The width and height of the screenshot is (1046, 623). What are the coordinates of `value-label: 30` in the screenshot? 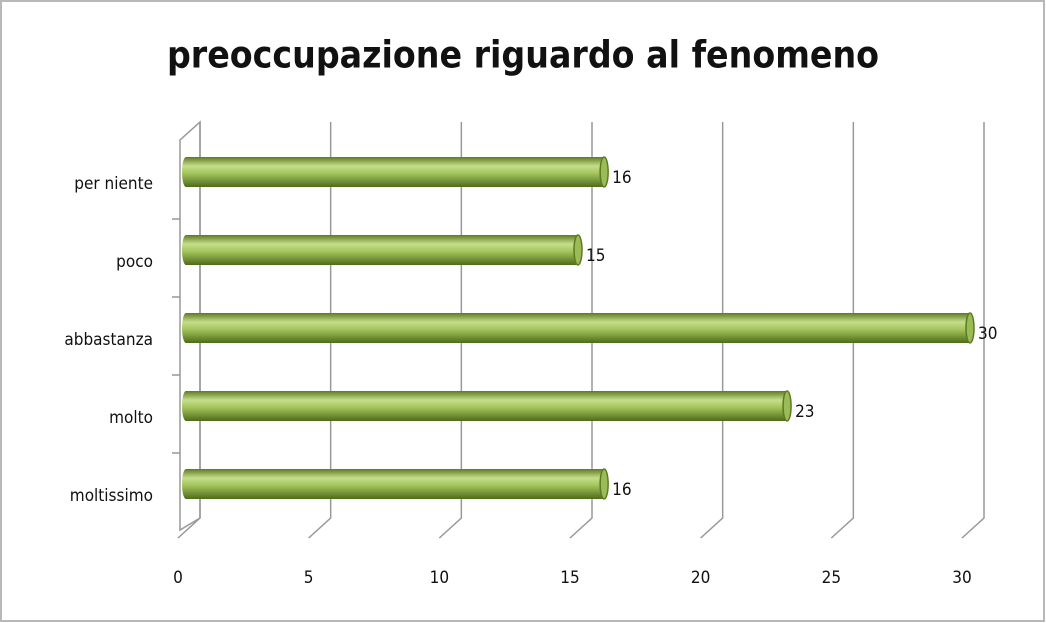 It's located at (987, 334).